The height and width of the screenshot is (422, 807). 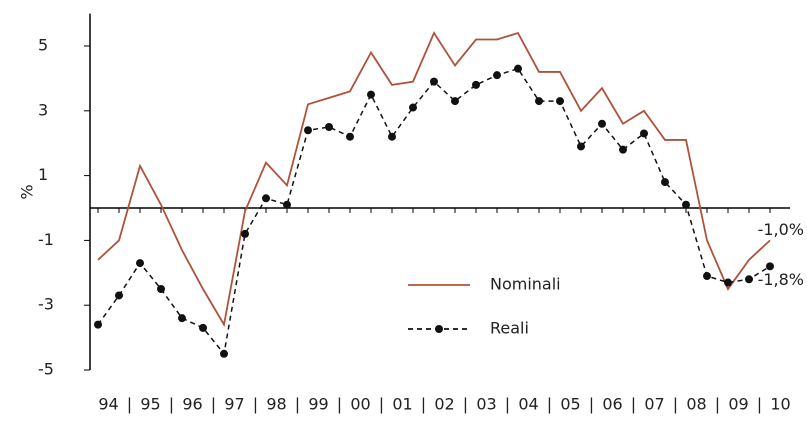 What do you see at coordinates (108, 404) in the screenshot?
I see `x-tick-label: 94` at bounding box center [108, 404].